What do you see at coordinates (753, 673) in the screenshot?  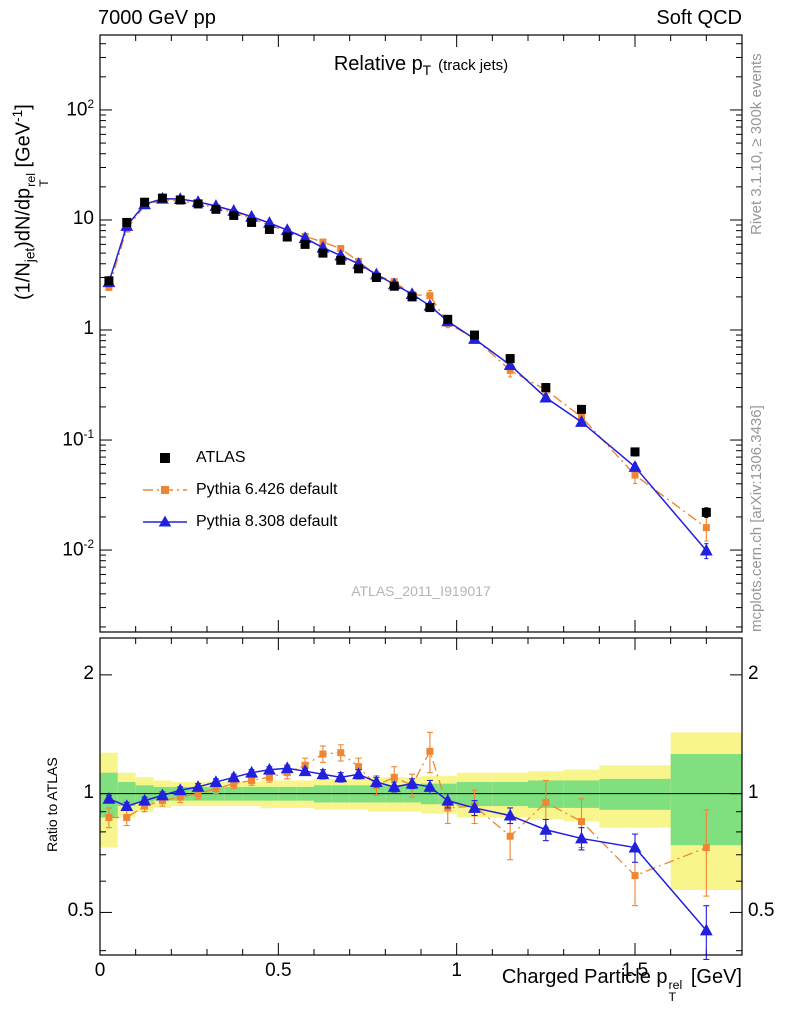 I see `ratio-tick-label-right: 2` at bounding box center [753, 673].